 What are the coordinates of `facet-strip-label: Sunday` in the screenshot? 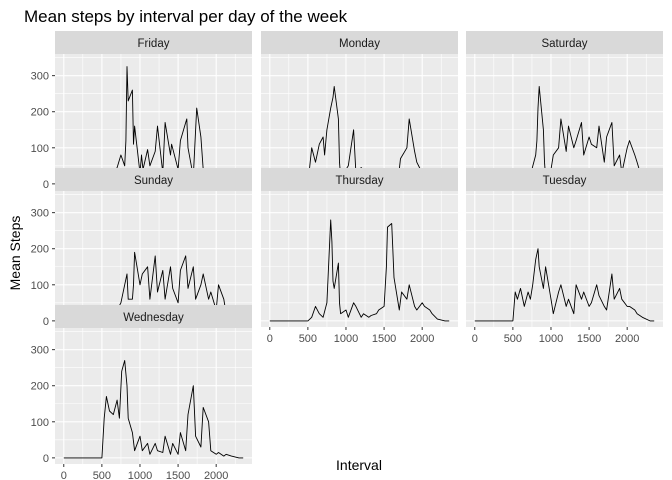 It's located at (153, 181).